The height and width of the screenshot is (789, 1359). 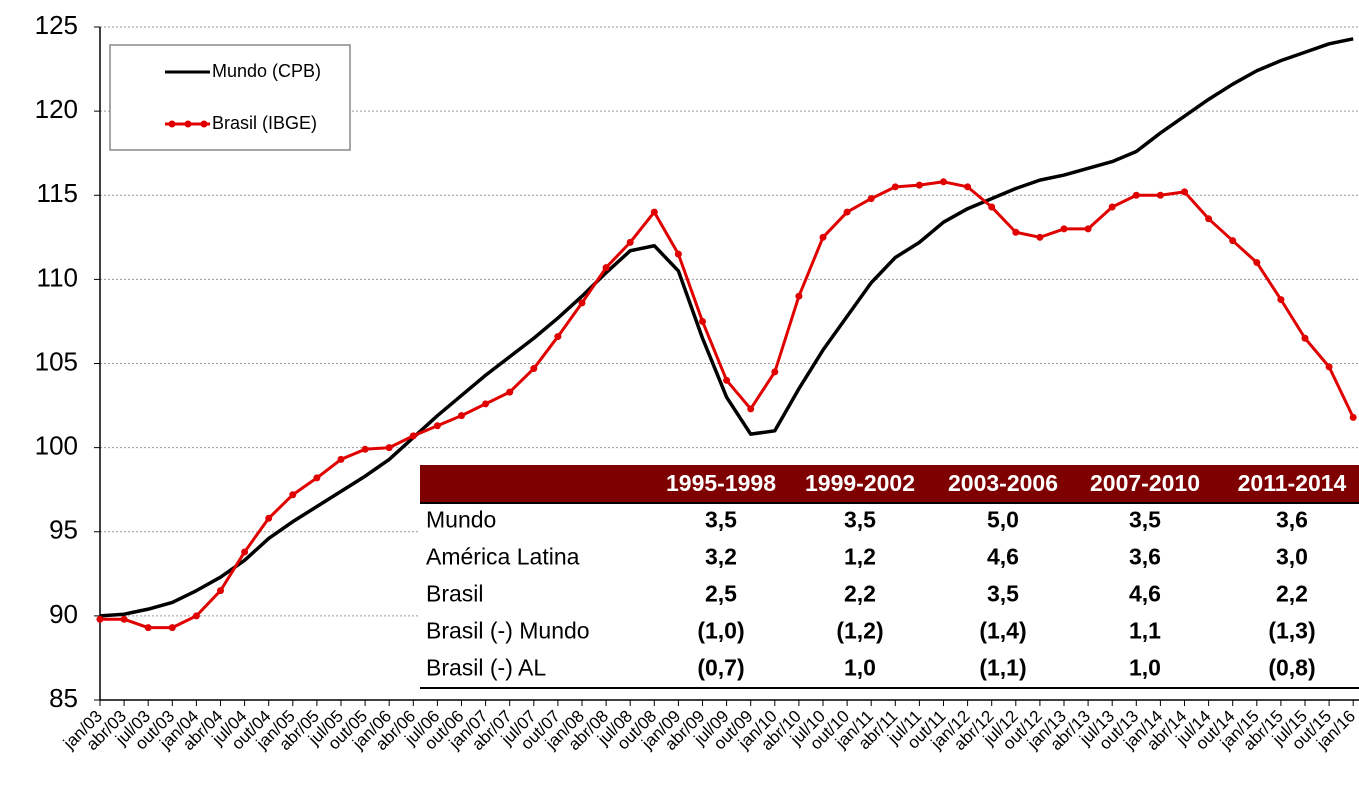 What do you see at coordinates (860, 483) in the screenshot?
I see `table-header: 1999-2002` at bounding box center [860, 483].